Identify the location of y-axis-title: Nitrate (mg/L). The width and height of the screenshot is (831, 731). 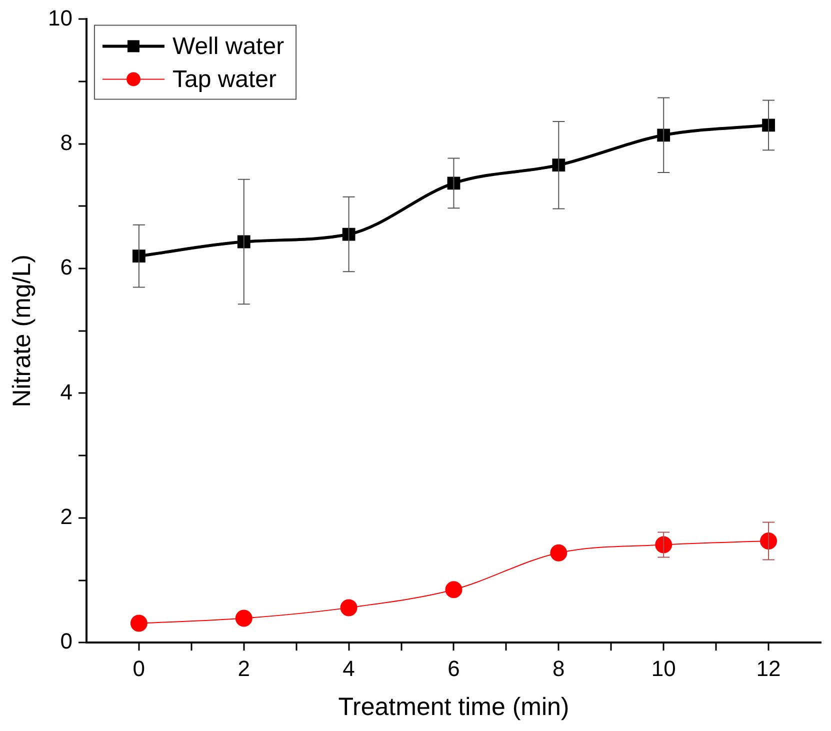
(22, 331).